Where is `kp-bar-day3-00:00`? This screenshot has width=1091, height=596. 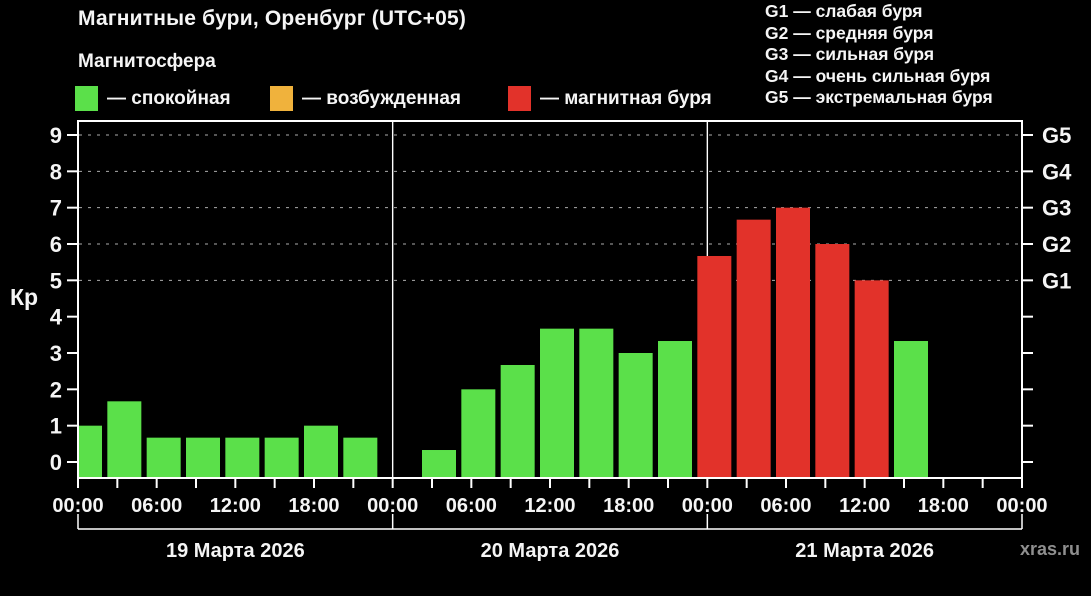
kp-bar-day3-00:00 is located at coordinates (714, 366).